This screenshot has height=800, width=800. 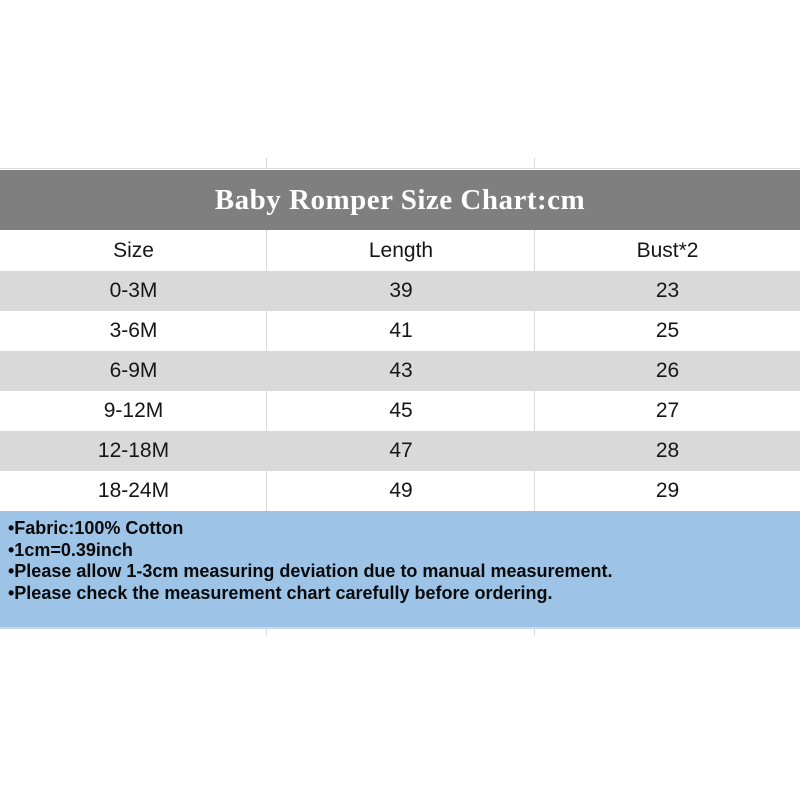 What do you see at coordinates (667, 330) in the screenshot?
I see `cell-bust: 25` at bounding box center [667, 330].